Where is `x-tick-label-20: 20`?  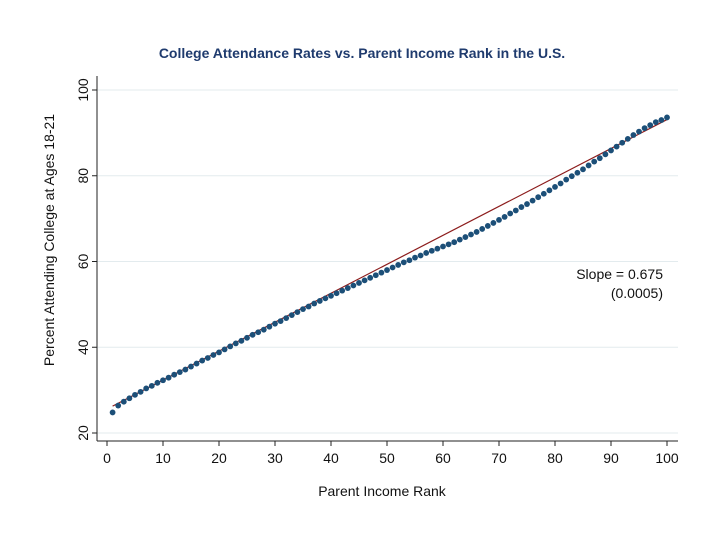
x-tick-label-20: 20 is located at coordinates (219, 458).